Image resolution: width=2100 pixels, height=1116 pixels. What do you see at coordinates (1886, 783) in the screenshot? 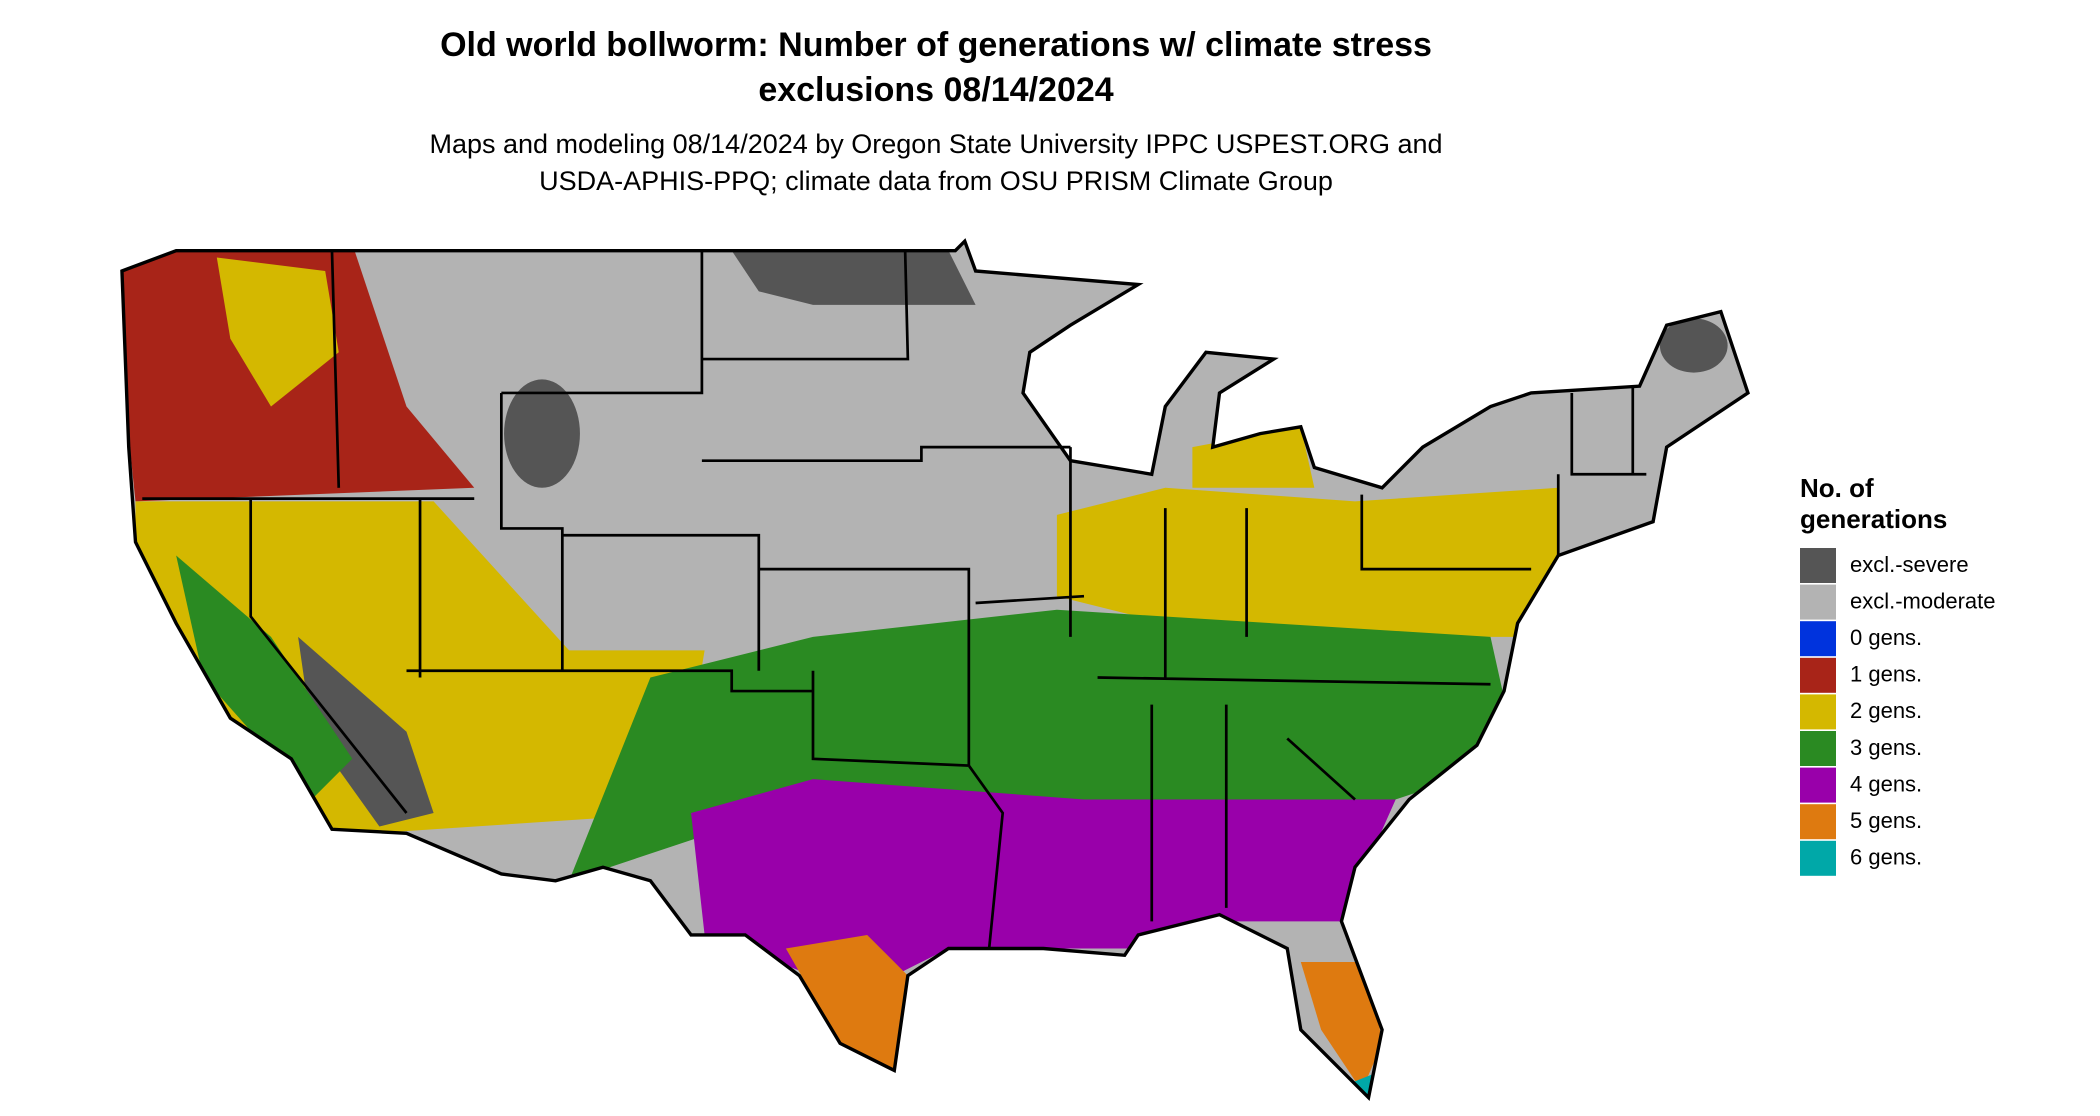
I see `legend-label: 4 gens.` at bounding box center [1886, 783].